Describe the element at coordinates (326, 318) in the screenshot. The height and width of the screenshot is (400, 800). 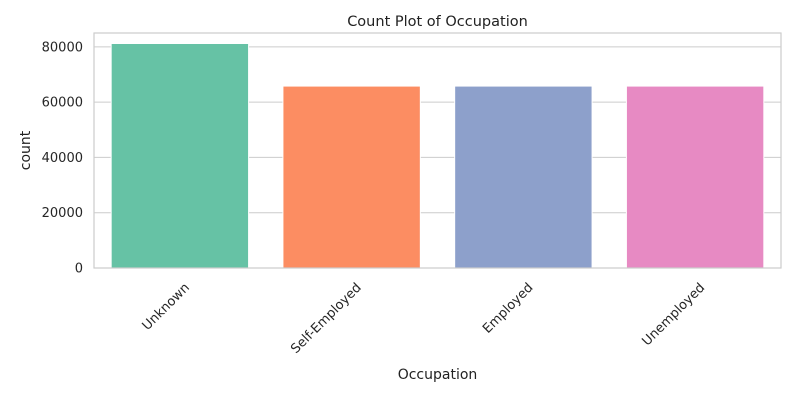
I see `x-tick-label: Self-Employed` at that location.